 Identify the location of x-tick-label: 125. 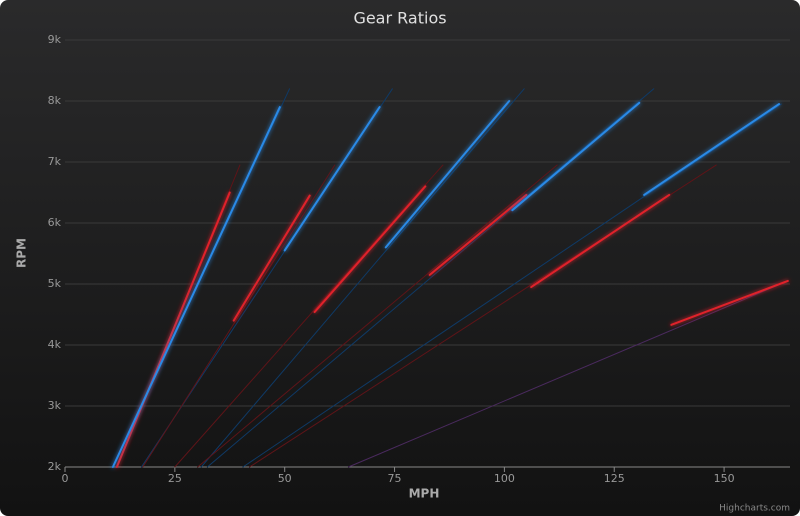
(614, 478).